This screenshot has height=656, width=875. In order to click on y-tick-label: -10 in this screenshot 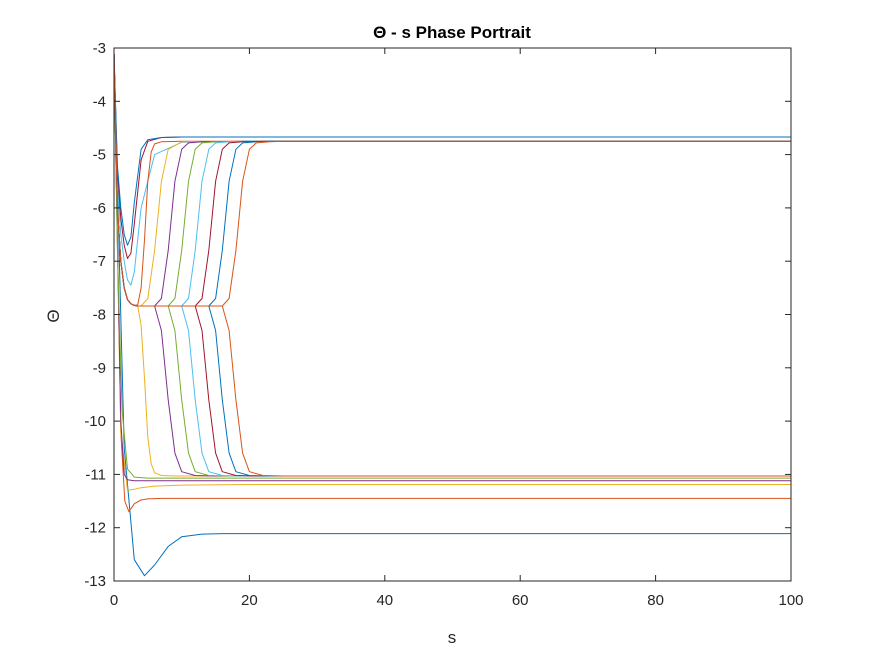, I will do `click(95, 421)`.